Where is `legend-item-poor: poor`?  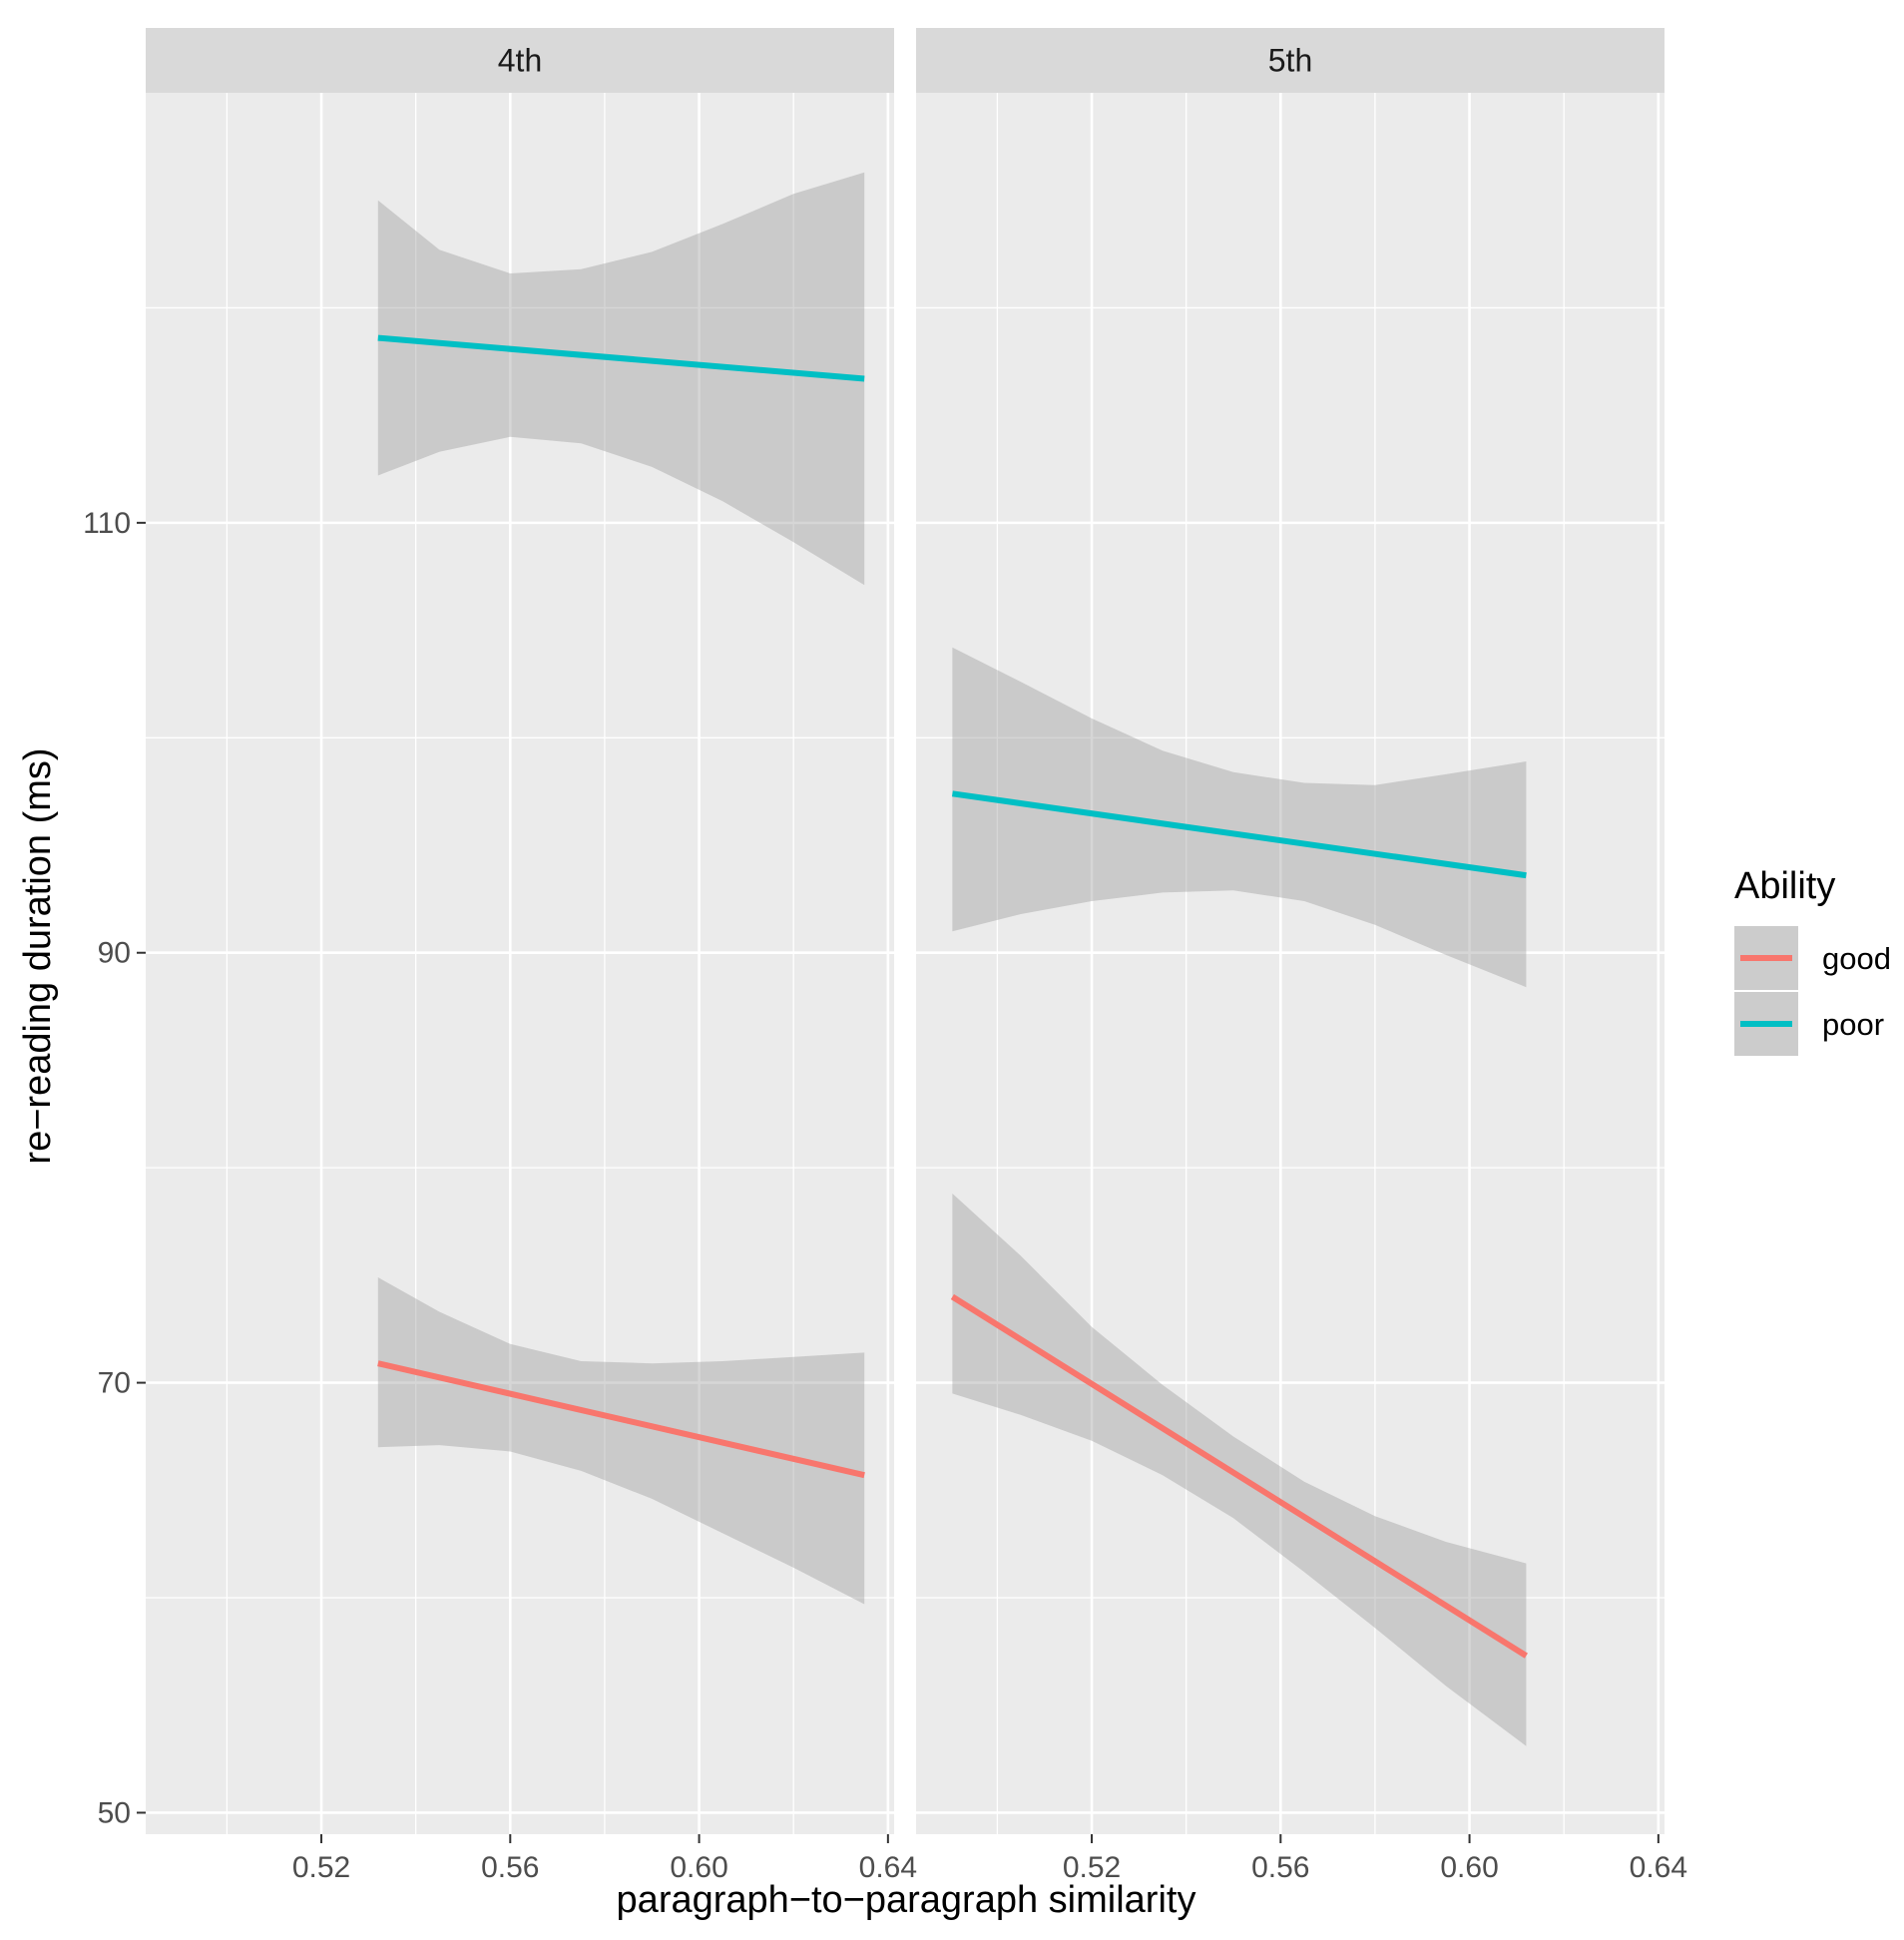
legend-item-poor: poor is located at coordinates (1809, 1024).